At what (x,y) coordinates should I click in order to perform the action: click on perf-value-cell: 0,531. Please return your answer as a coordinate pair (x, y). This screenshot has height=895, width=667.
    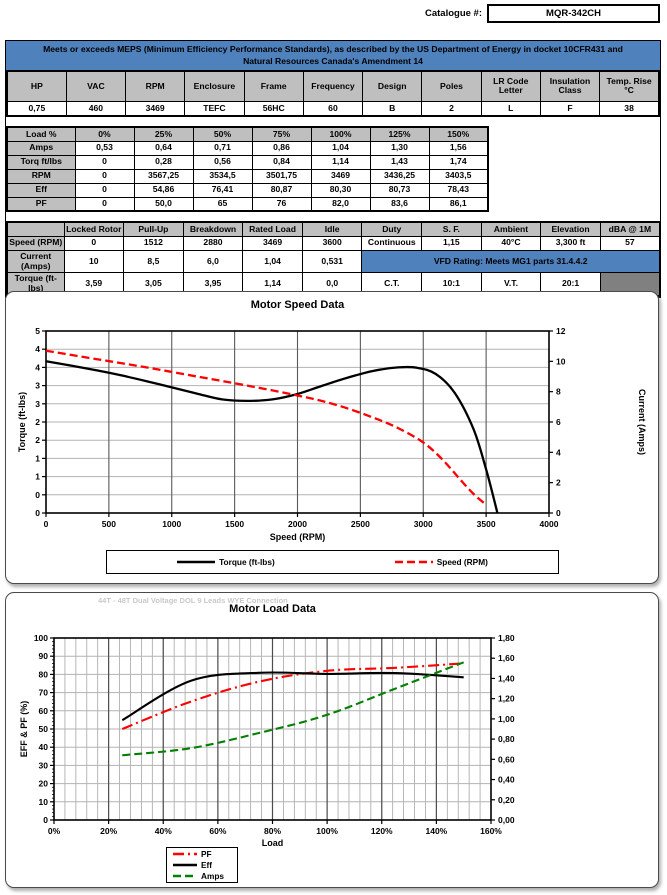
    Looking at the image, I should click on (332, 261).